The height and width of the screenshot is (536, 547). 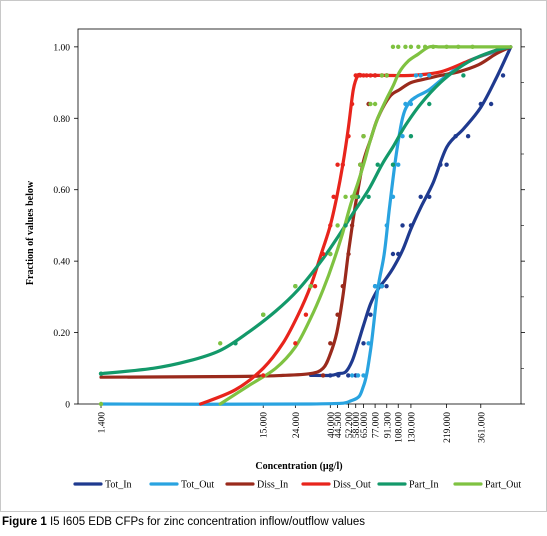 I want to click on x-tick-label: 58.000, so click(x=357, y=425).